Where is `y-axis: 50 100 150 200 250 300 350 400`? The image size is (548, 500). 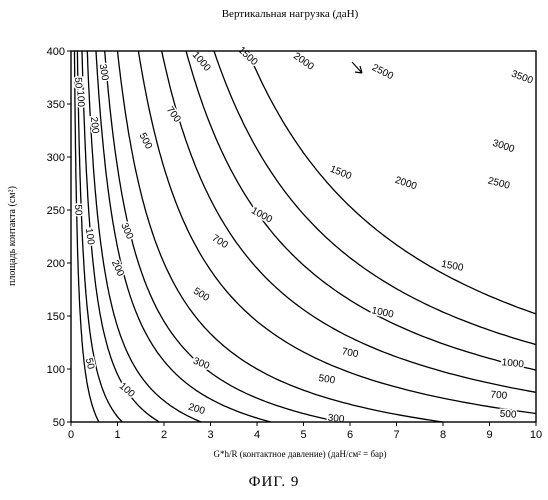 y-axis: 50 100 150 200 250 300 350 400 is located at coordinates (59, 237).